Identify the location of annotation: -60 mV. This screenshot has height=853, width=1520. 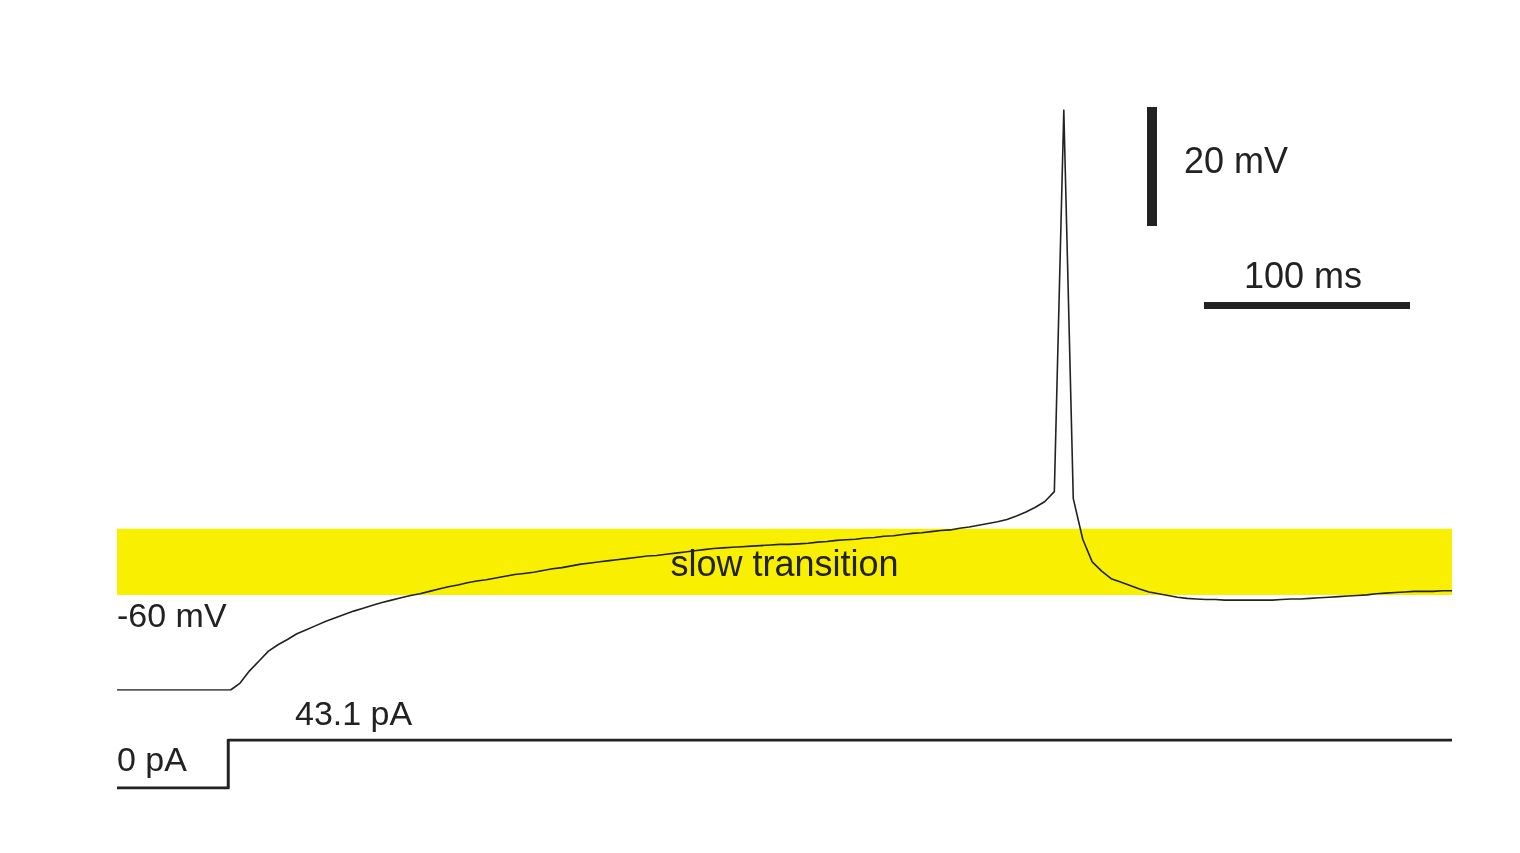
(172, 615).